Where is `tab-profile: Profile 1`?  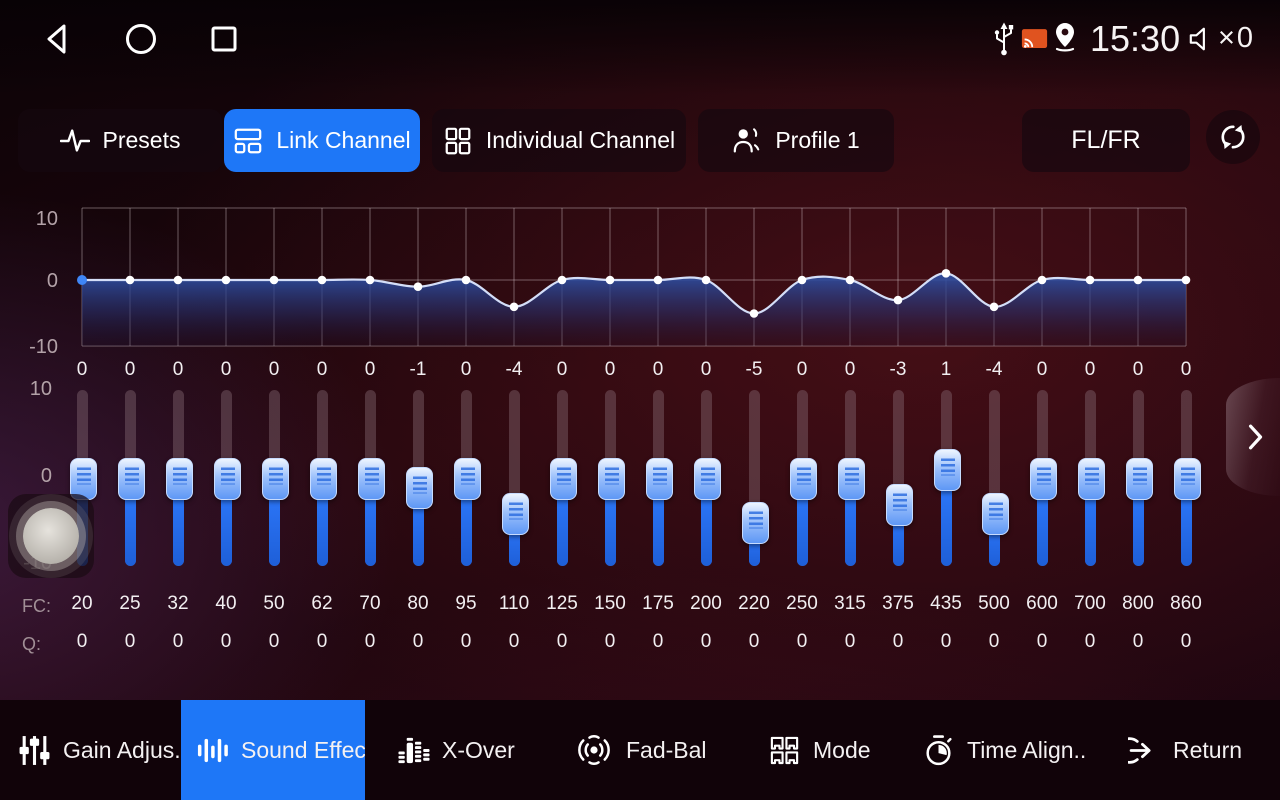 tab-profile: Profile 1 is located at coordinates (796, 140).